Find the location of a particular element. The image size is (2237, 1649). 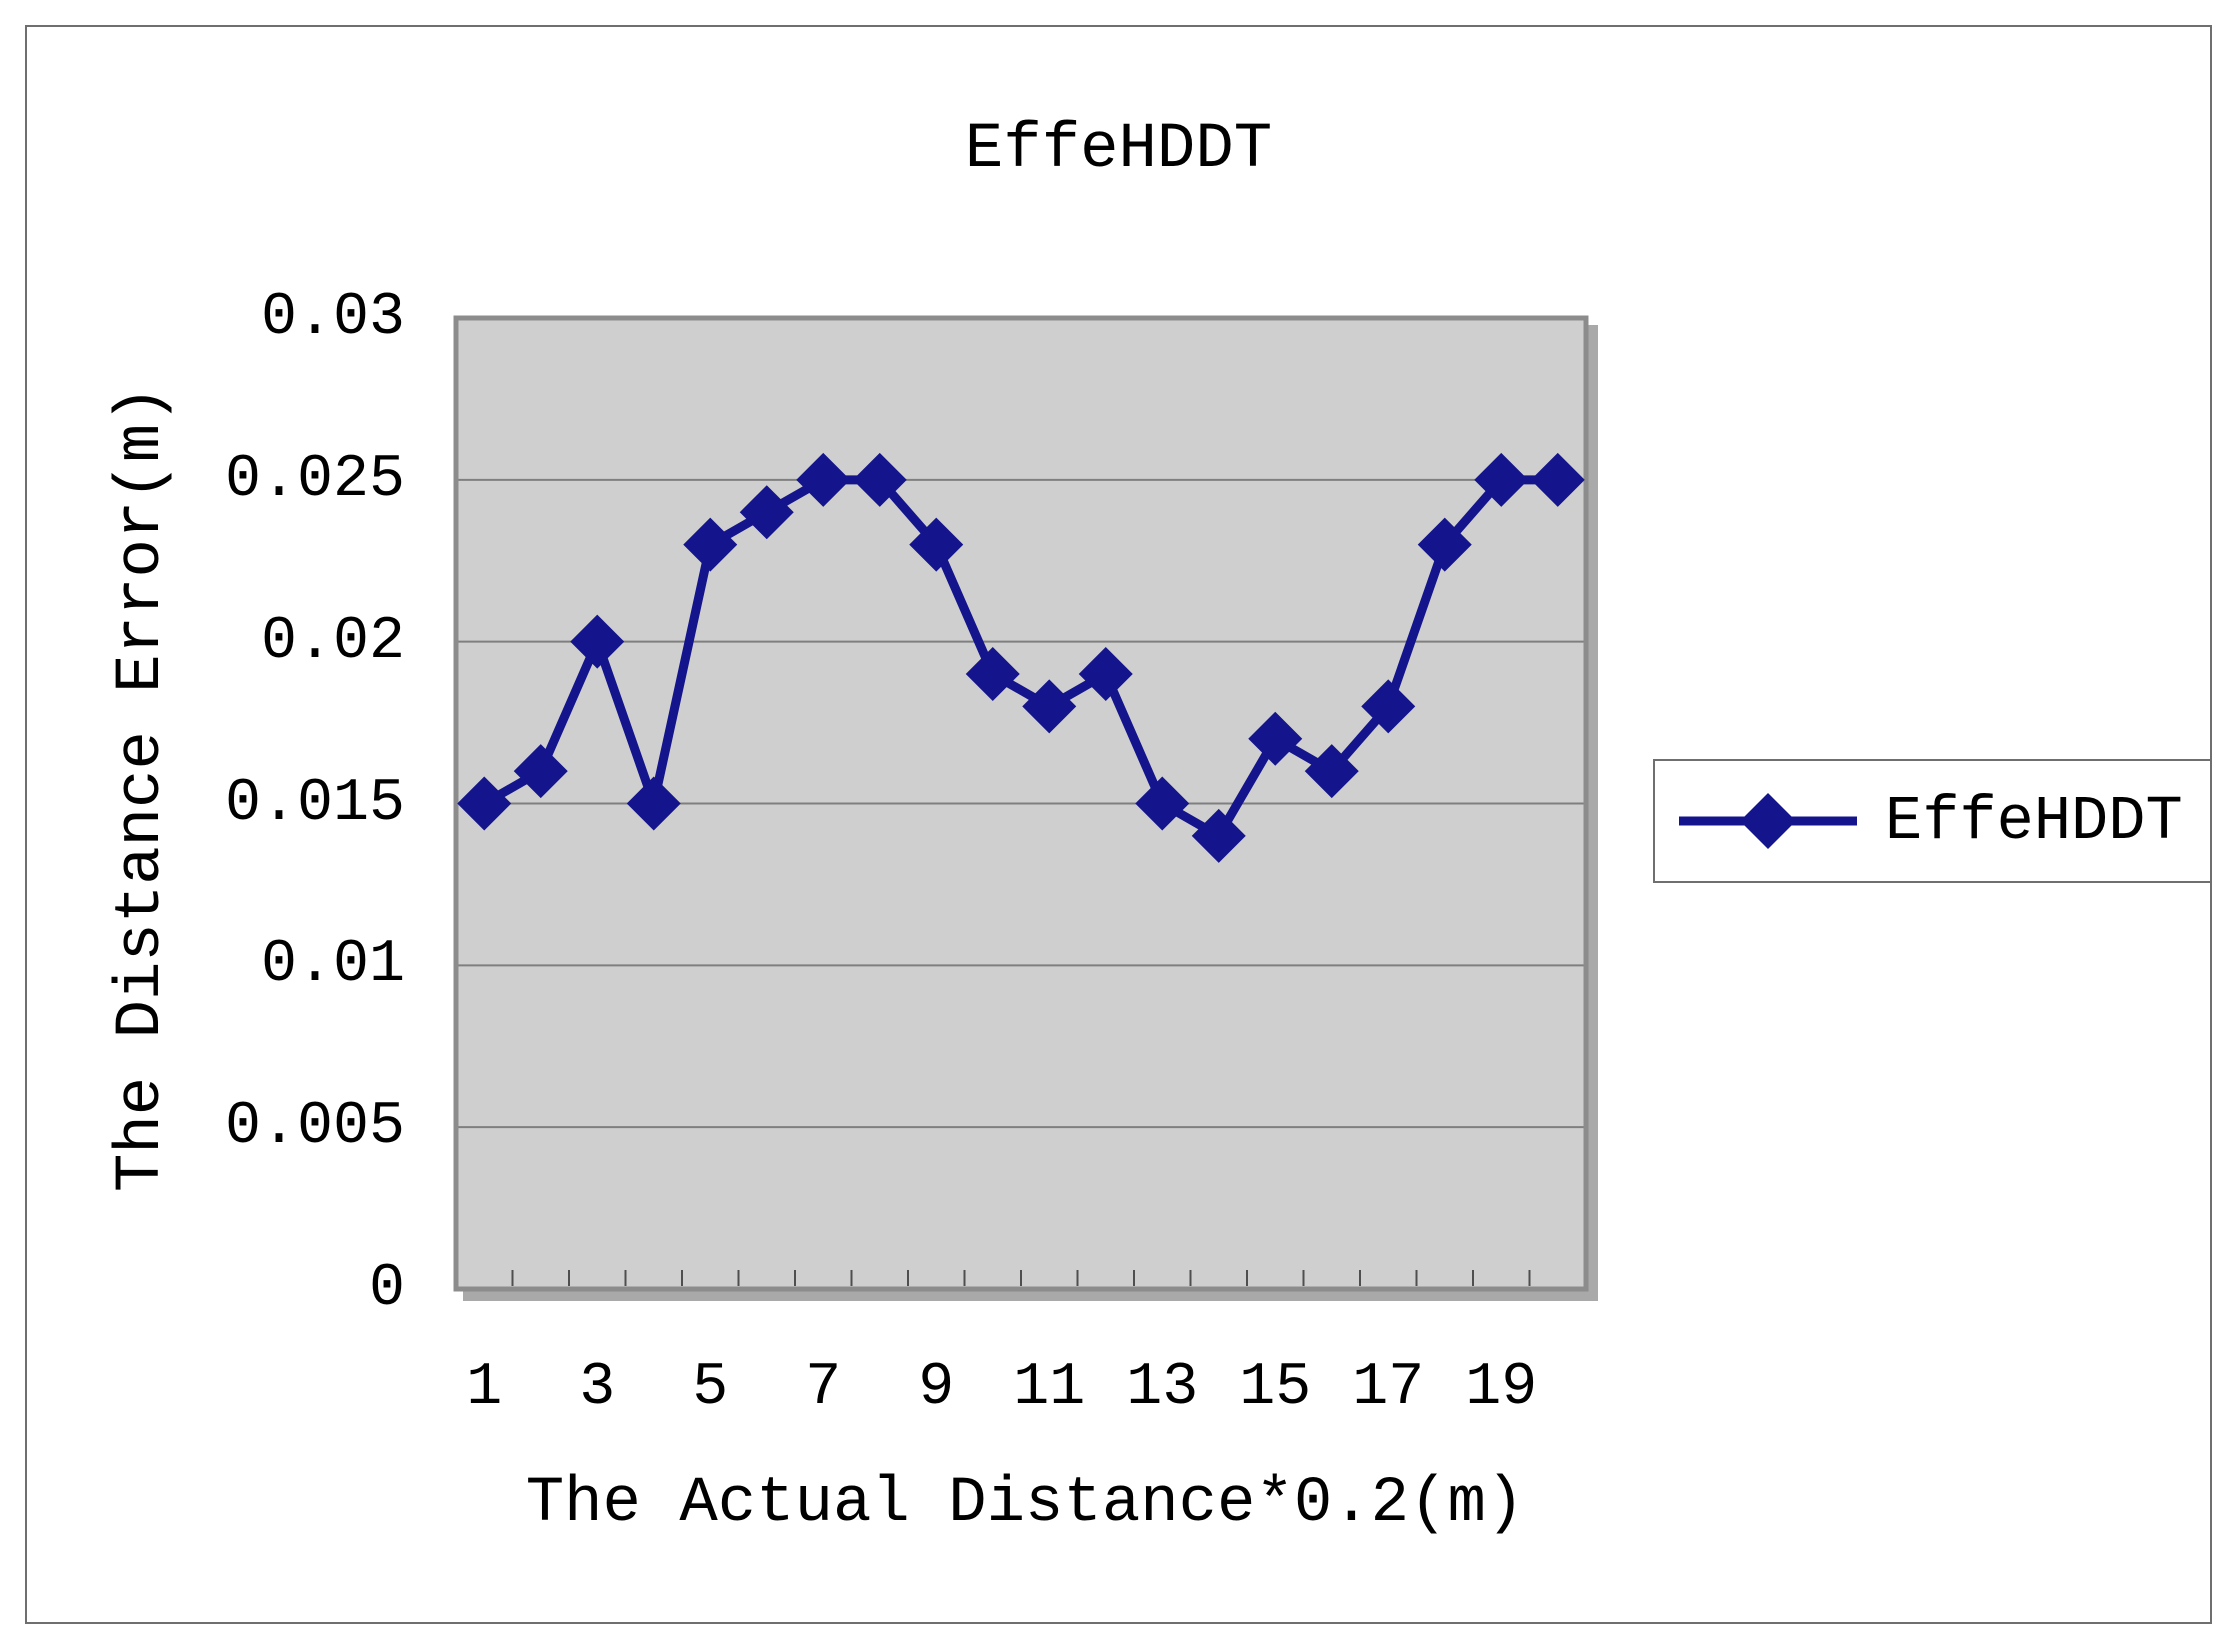

x-tick-label: 3 is located at coordinates (597, 1388).